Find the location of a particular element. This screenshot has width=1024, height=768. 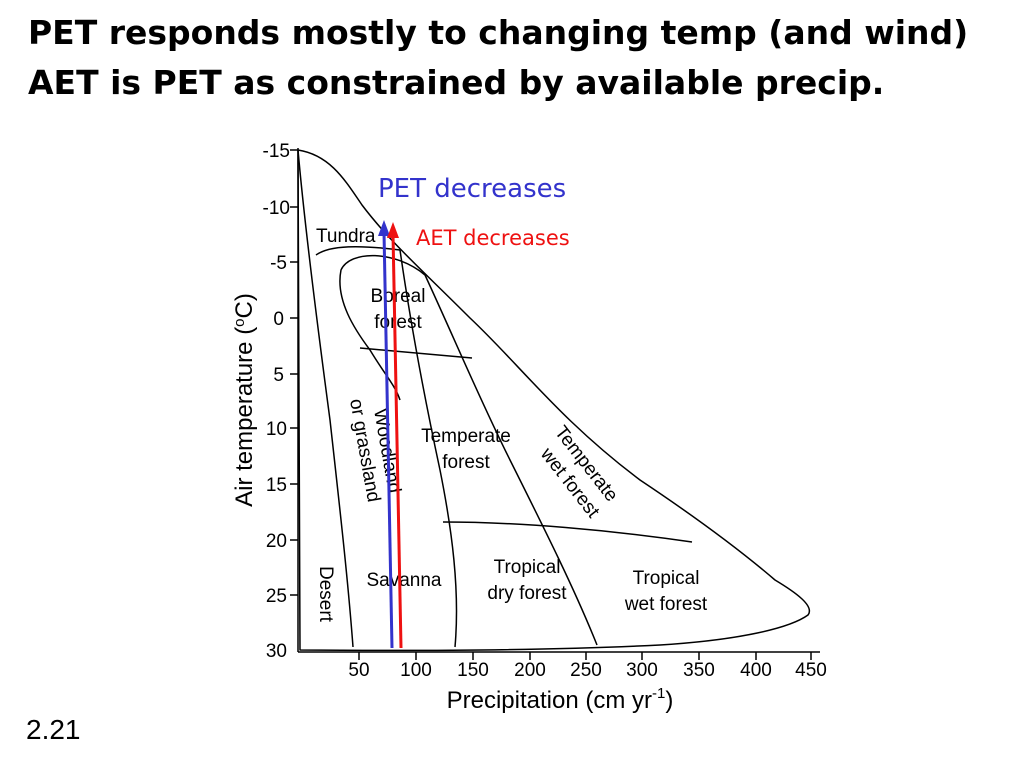

desert-label: Desert is located at coordinates (325, 594).